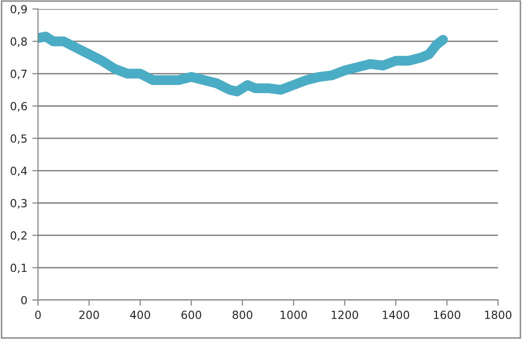 This screenshot has width=522, height=339. I want to click on x-tick-label: 1200, so click(345, 315).